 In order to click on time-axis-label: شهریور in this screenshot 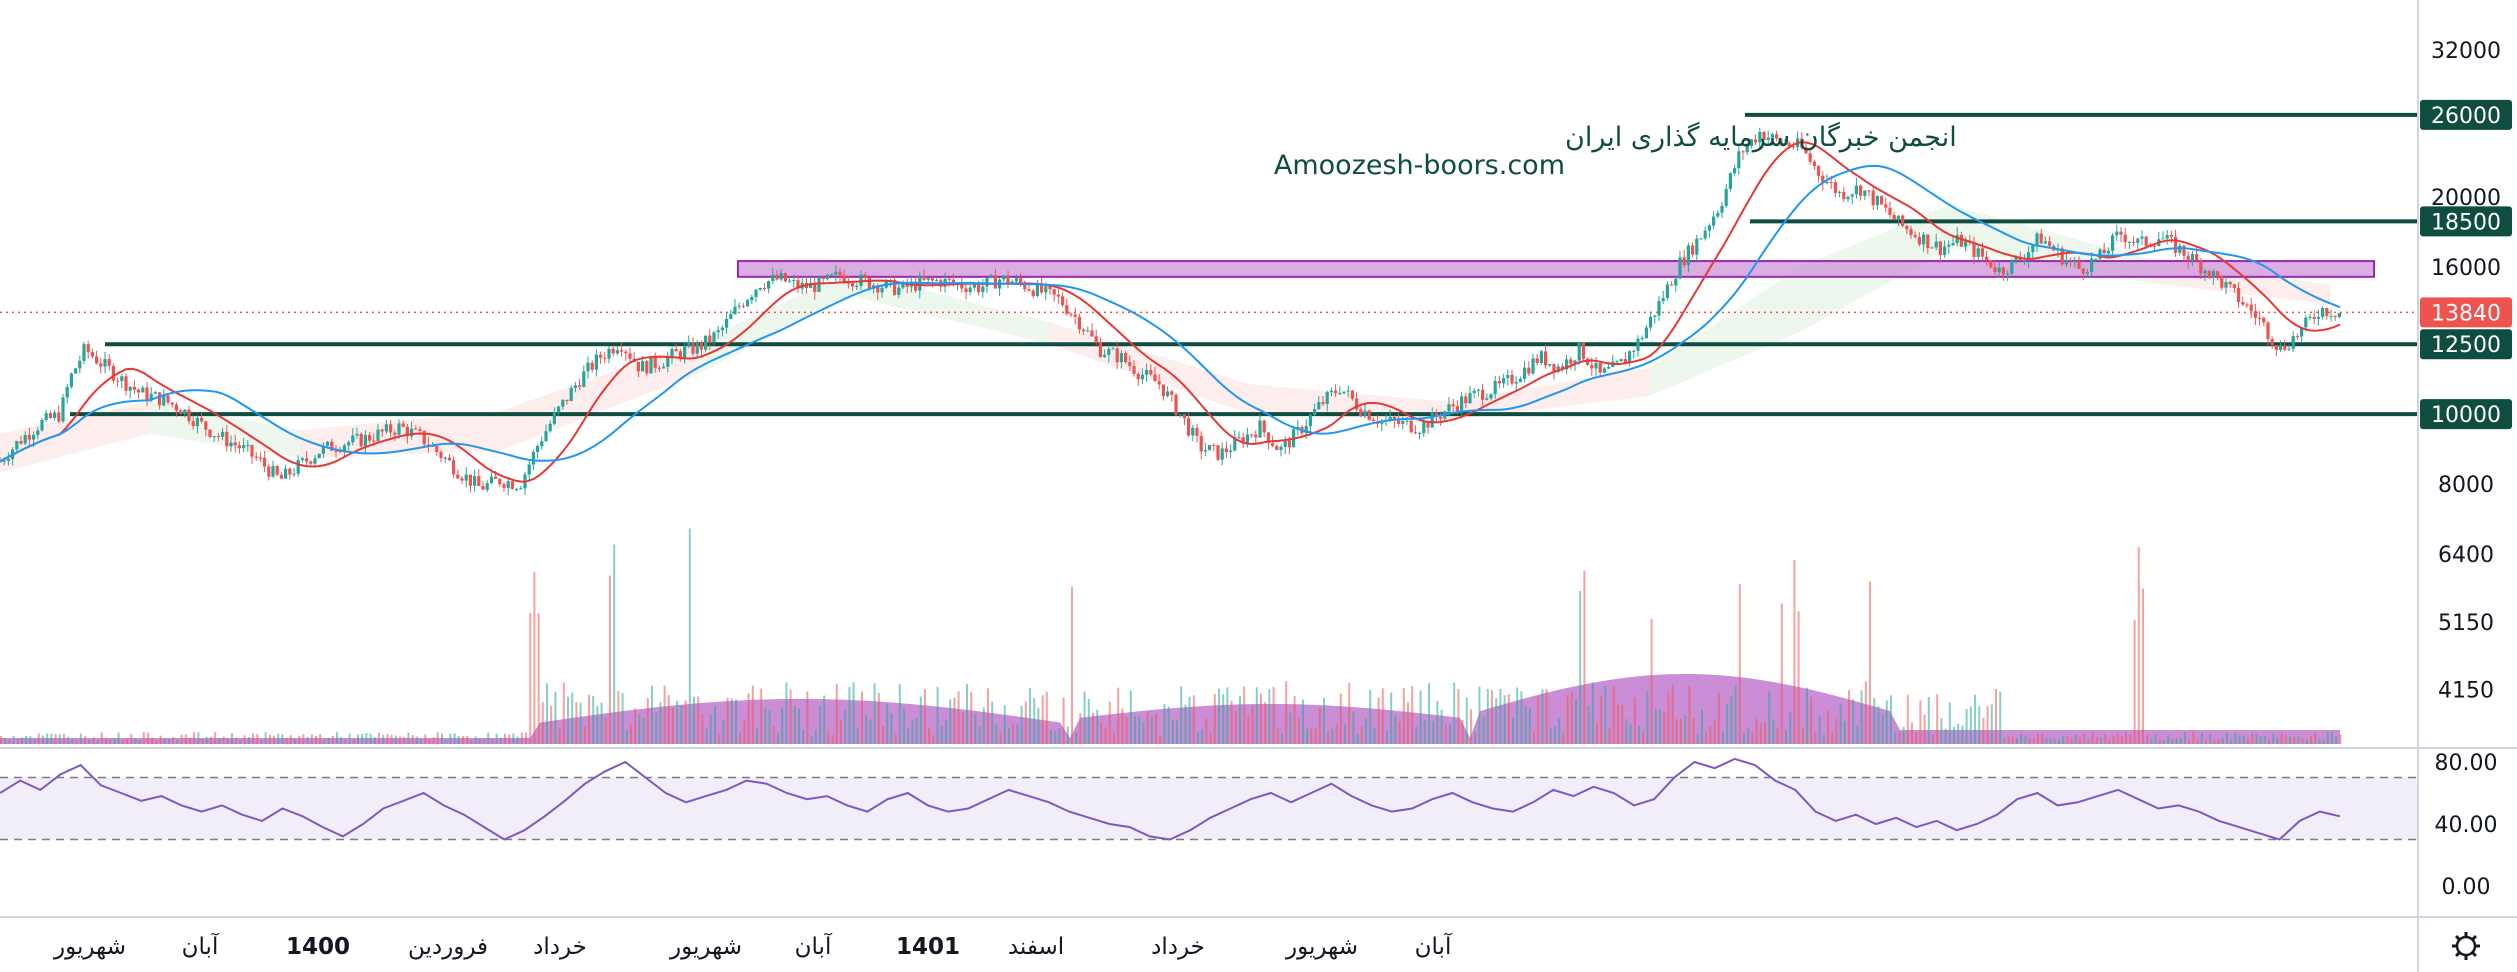, I will do `click(89, 947)`.